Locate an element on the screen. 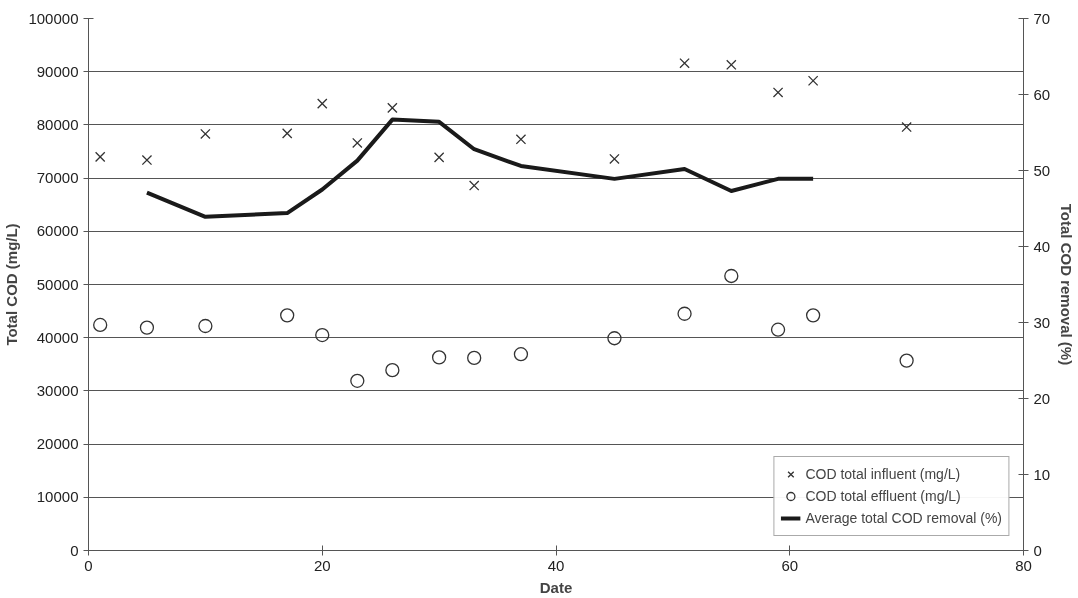 This screenshot has height=598, width=1078. y-tick-label: 50000 is located at coordinates (57, 284).